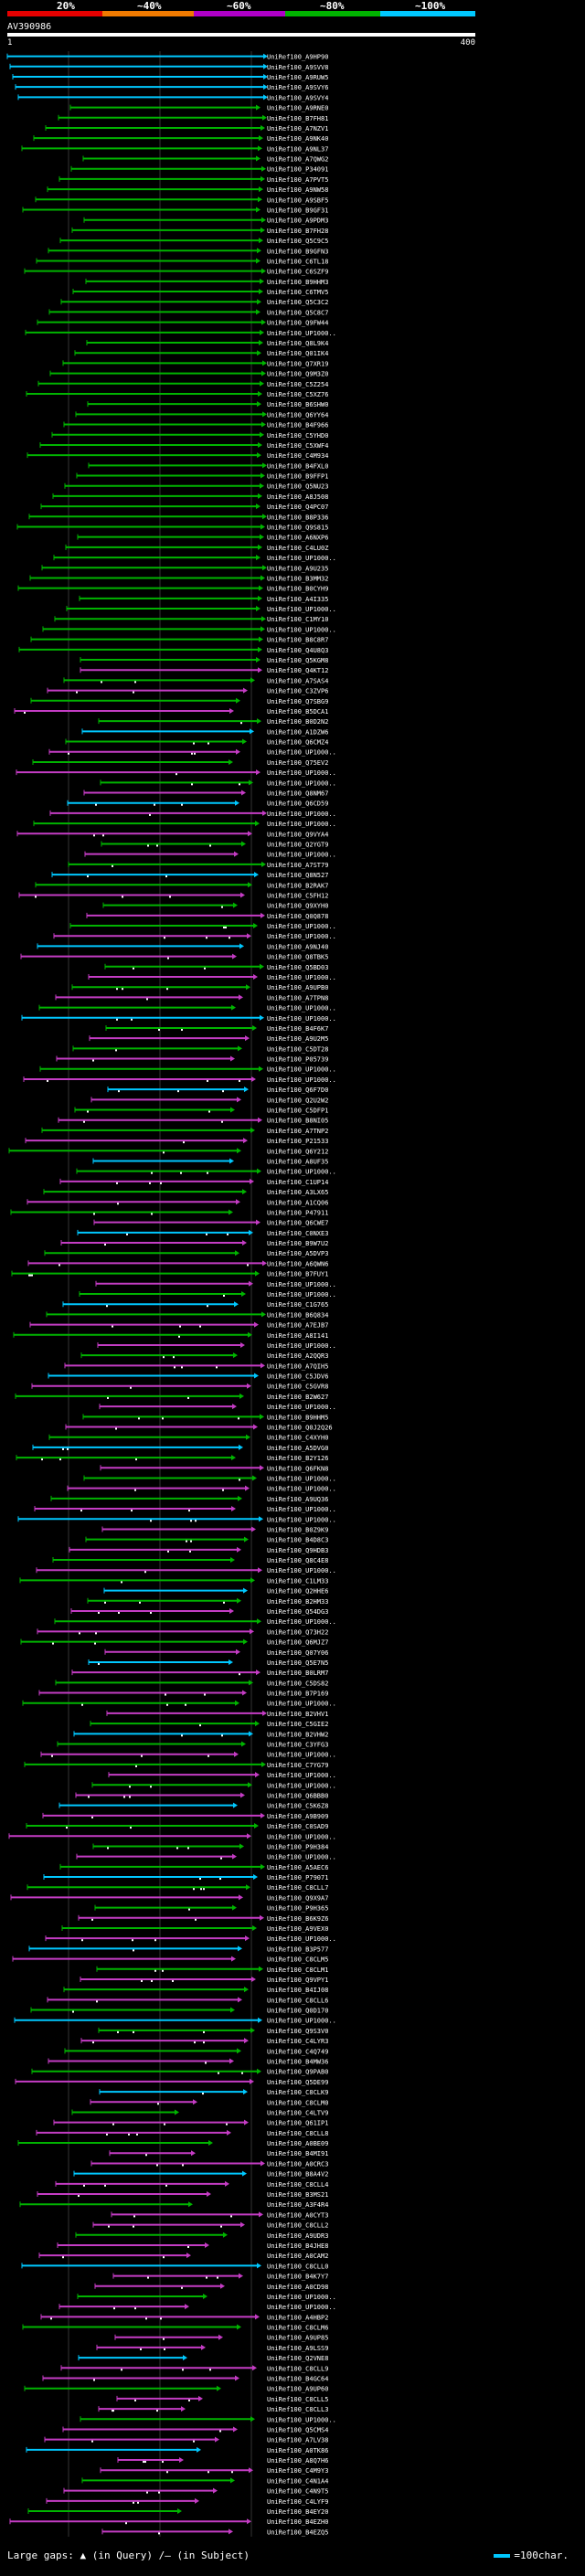 The height and width of the screenshot is (2576, 585). Describe the element at coordinates (298, 2389) in the screenshot. I see `hit-label: UniRef100_A9UP60` at that location.